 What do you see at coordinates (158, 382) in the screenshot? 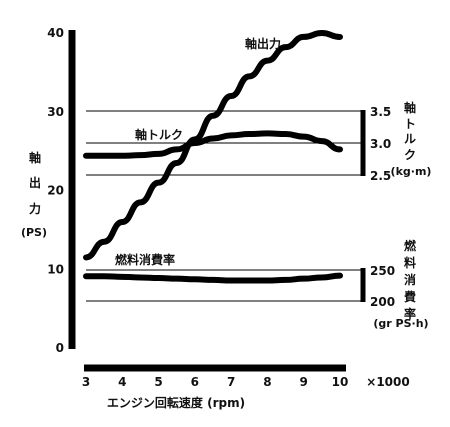
I see `x-tick-label: 5` at bounding box center [158, 382].